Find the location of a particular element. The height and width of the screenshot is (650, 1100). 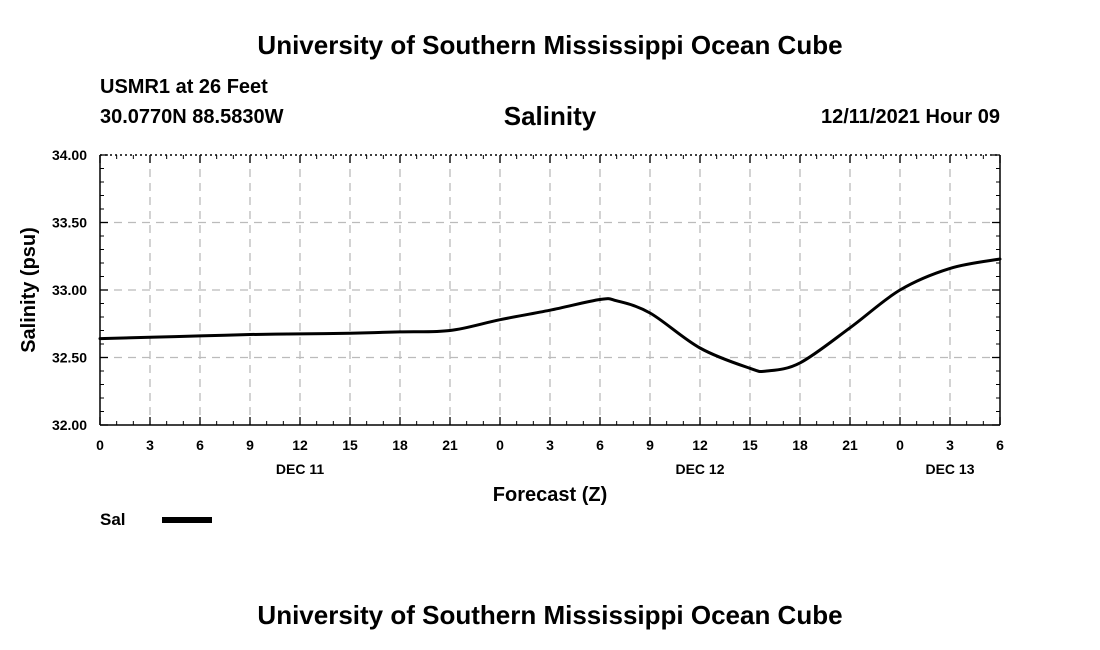

legend-swatch-sal is located at coordinates (187, 520).